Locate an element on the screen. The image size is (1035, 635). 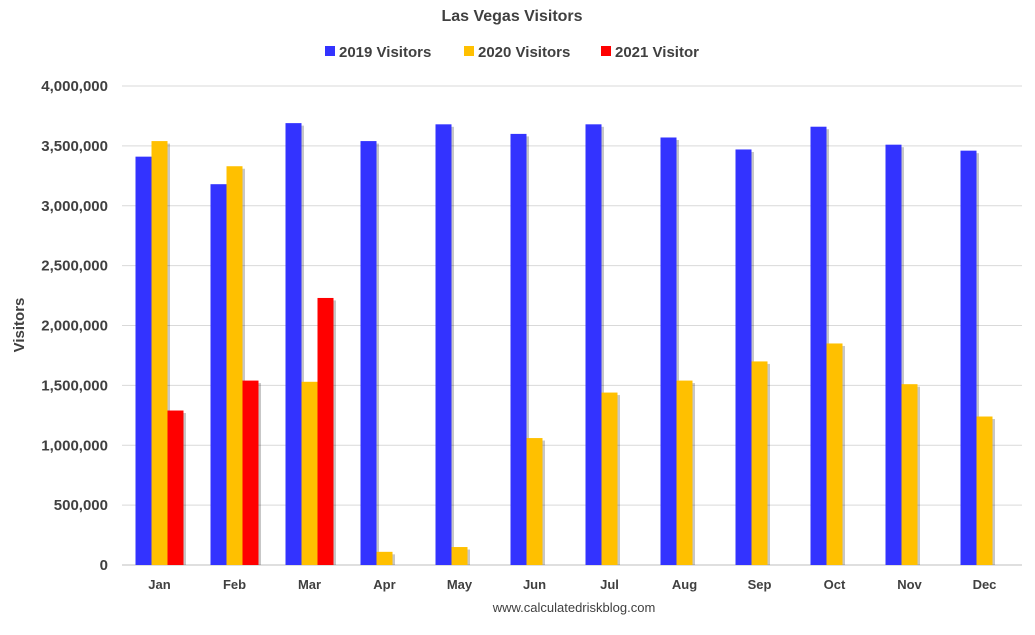
y-tick-label: 3,000,000 is located at coordinates (74, 206).